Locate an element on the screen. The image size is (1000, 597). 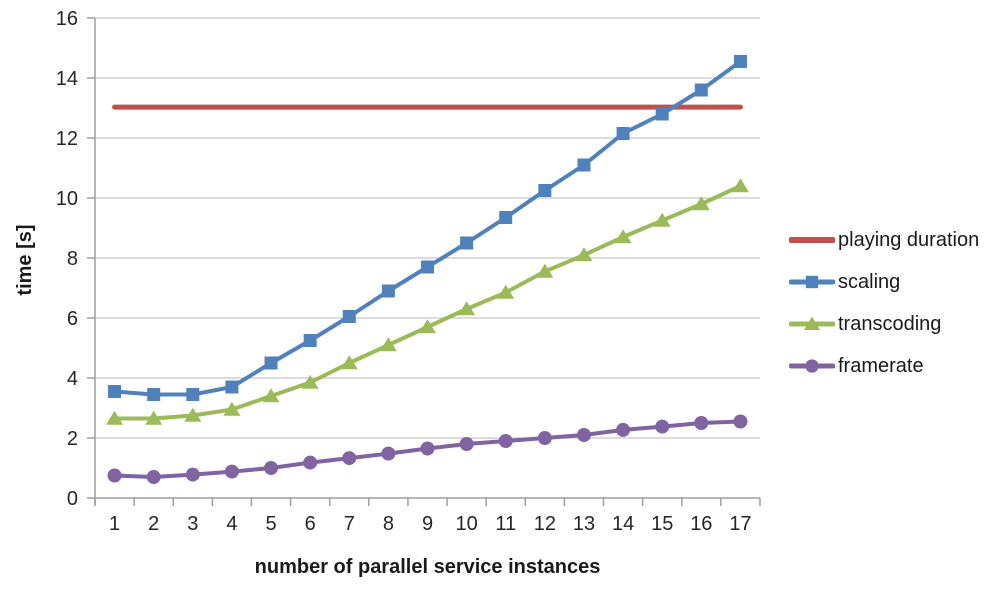
legend-label: framerate is located at coordinates (881, 365).